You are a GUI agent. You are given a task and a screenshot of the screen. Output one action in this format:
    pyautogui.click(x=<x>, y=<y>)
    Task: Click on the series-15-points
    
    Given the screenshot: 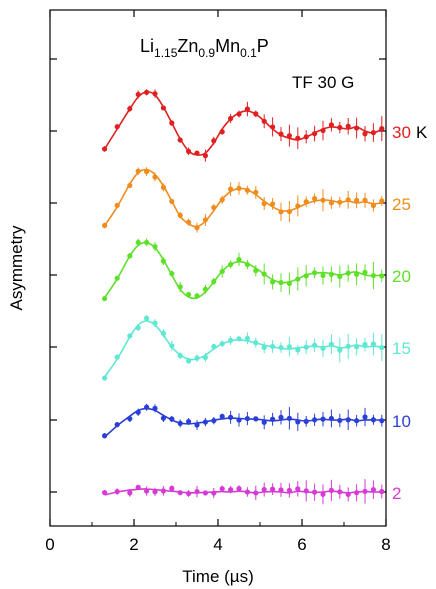 What is the action you would take?
    pyautogui.click(x=243, y=348)
    